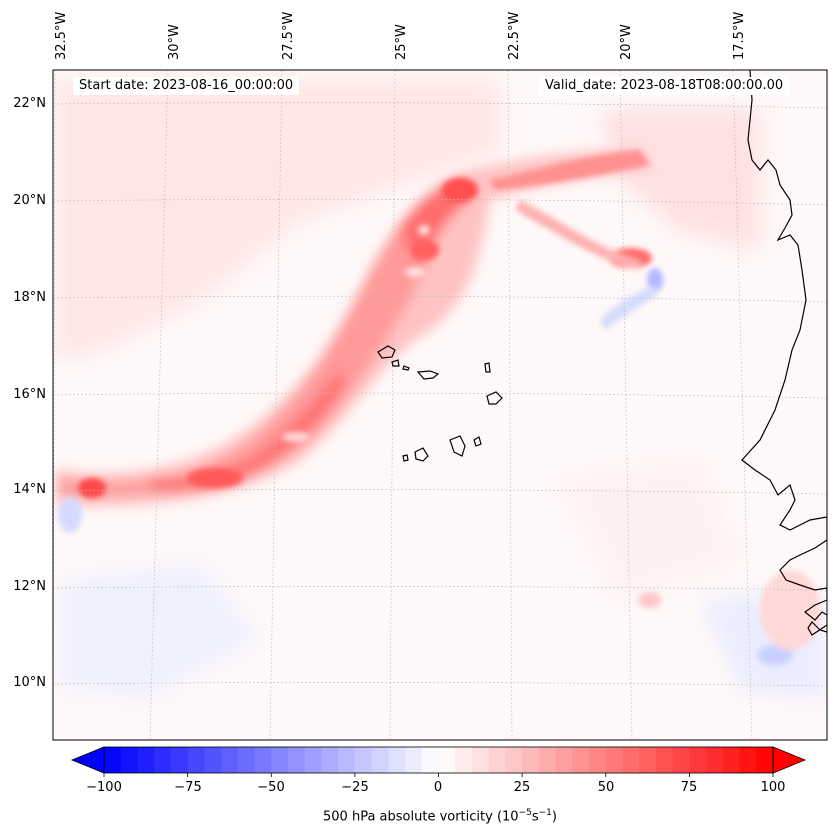 The width and height of the screenshot is (837, 839). I want to click on colorbar-tick-label: −75, so click(188, 787).